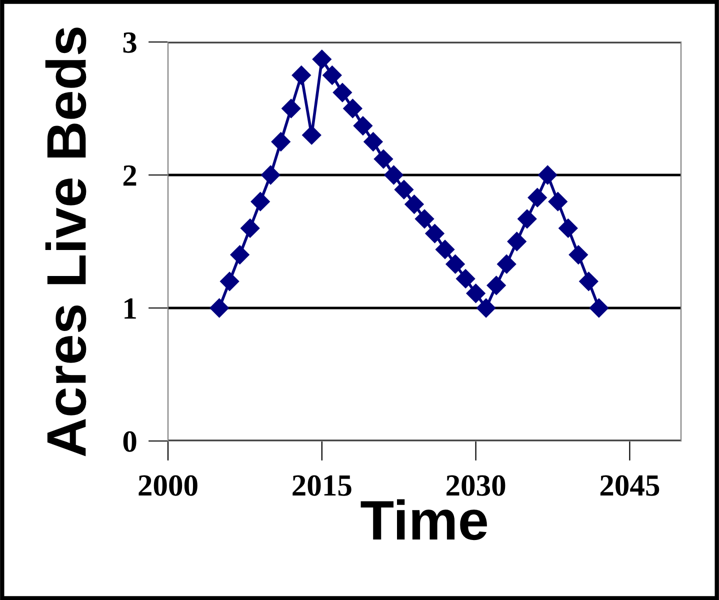  Describe the element at coordinates (129, 175) in the screenshot. I see `y-tick-label: 2` at that location.